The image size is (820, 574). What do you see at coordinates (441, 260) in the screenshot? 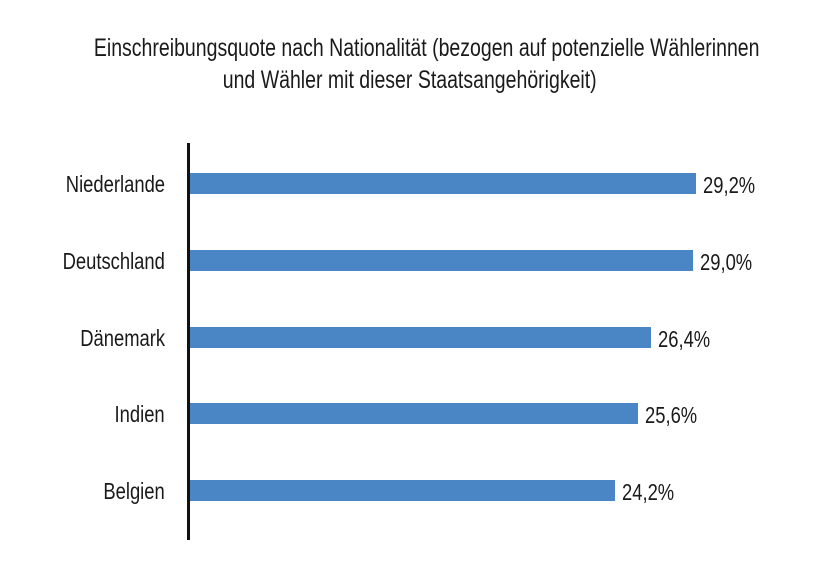
I see `bar-deutschland` at bounding box center [441, 260].